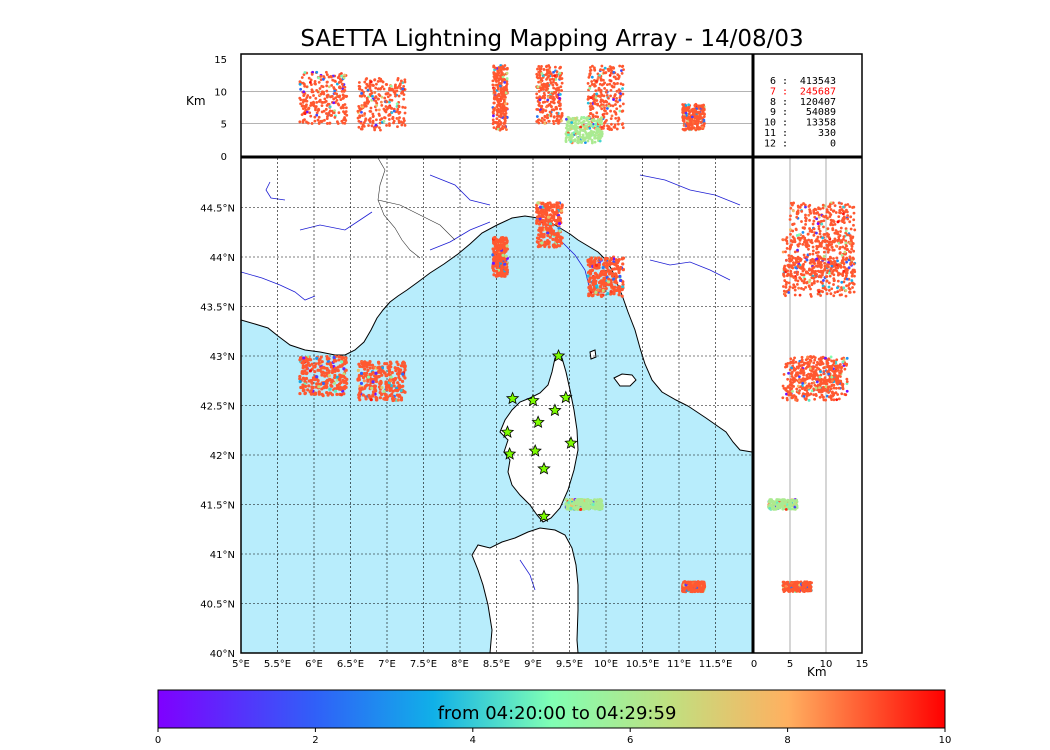 This screenshot has height=750, width=1050. Describe the element at coordinates (773, 91) in the screenshot. I see `altitude-count-km: 7` at that location.